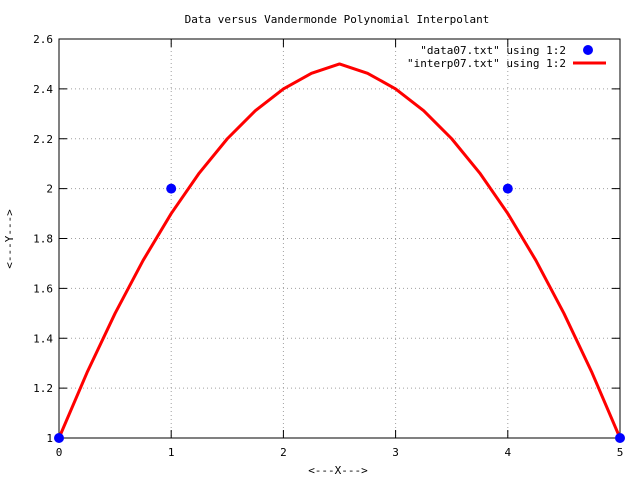  Describe the element at coordinates (171, 452) in the screenshot. I see `x-tick-label: 1` at that location.